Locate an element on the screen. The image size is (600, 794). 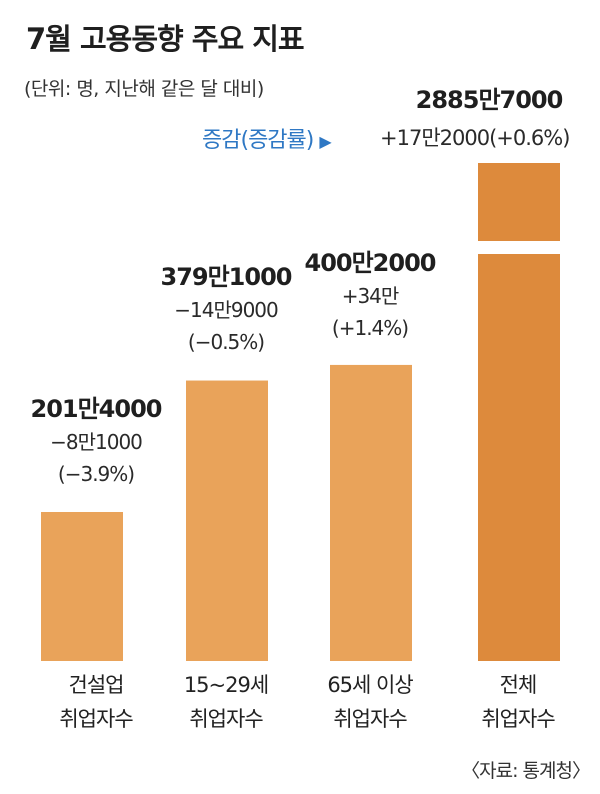
change-label-total: +17만2000(+0.6%) is located at coordinates (475, 138).